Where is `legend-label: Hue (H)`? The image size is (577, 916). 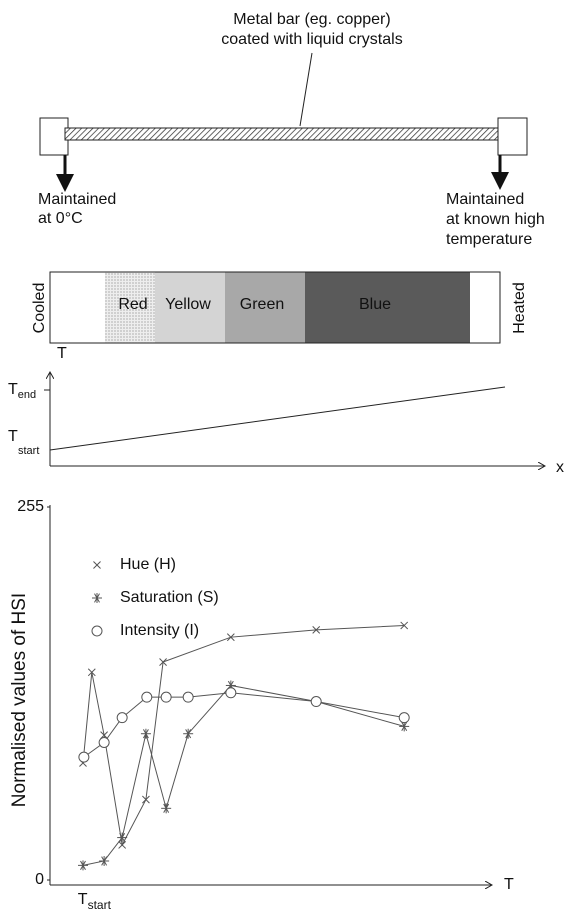 legend-label: Hue (H) is located at coordinates (148, 564).